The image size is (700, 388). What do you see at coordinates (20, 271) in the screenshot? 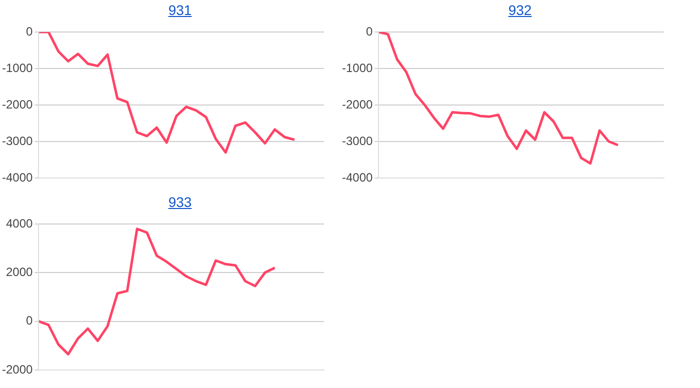
I see `y-tick-label: 2000` at bounding box center [20, 271].